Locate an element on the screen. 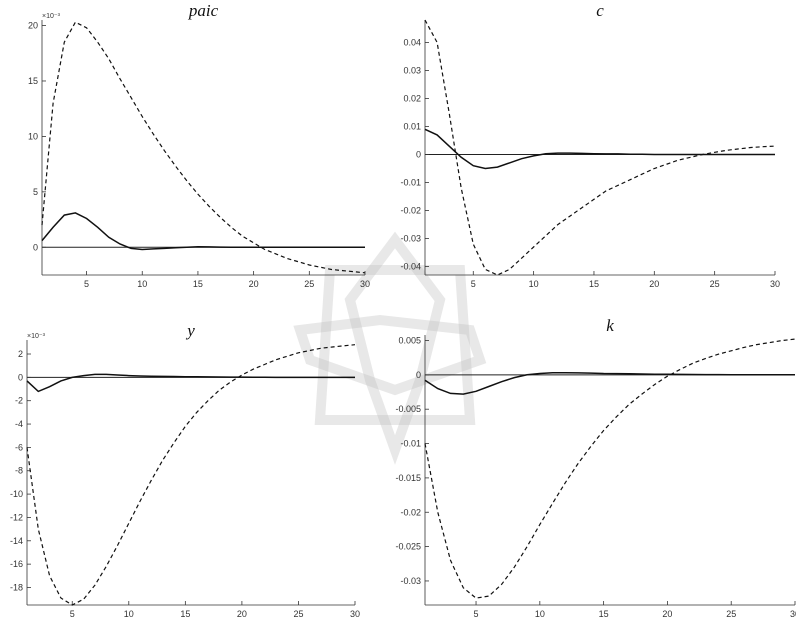 Image resolution: width=796 pixels, height=622 pixels. y-tick-label: -0.025 is located at coordinates (408, 547).